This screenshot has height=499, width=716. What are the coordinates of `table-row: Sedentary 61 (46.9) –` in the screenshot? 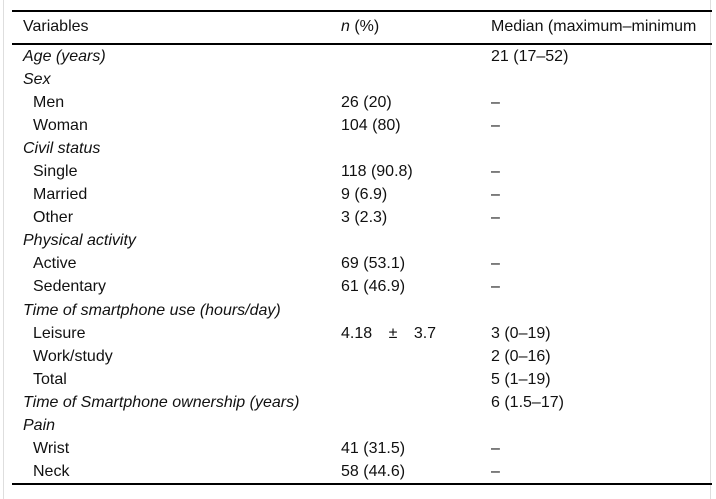 It's located at (362, 286).